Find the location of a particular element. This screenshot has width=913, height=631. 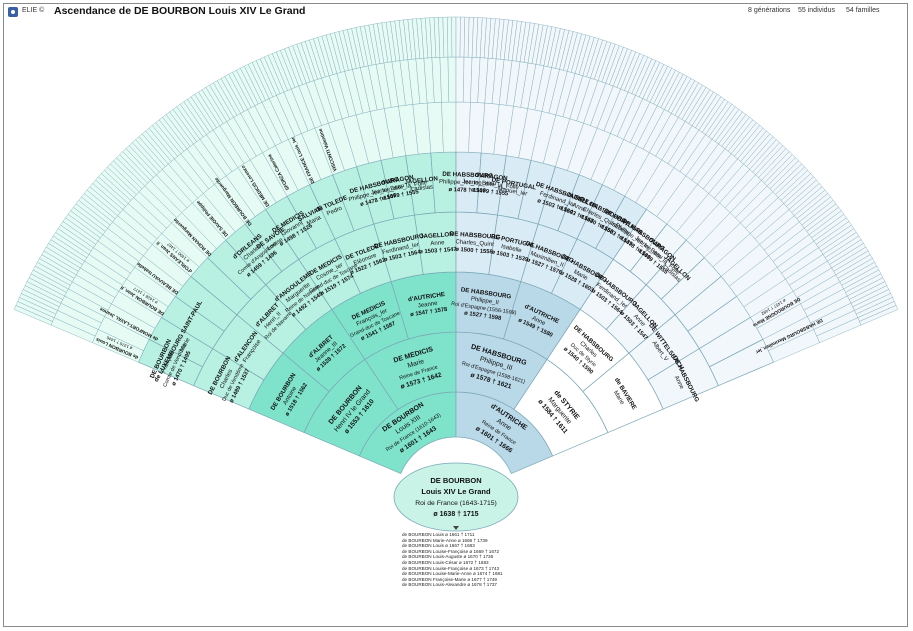

ancestor-given: Manuel_Ier is located at coordinates (512, 191).